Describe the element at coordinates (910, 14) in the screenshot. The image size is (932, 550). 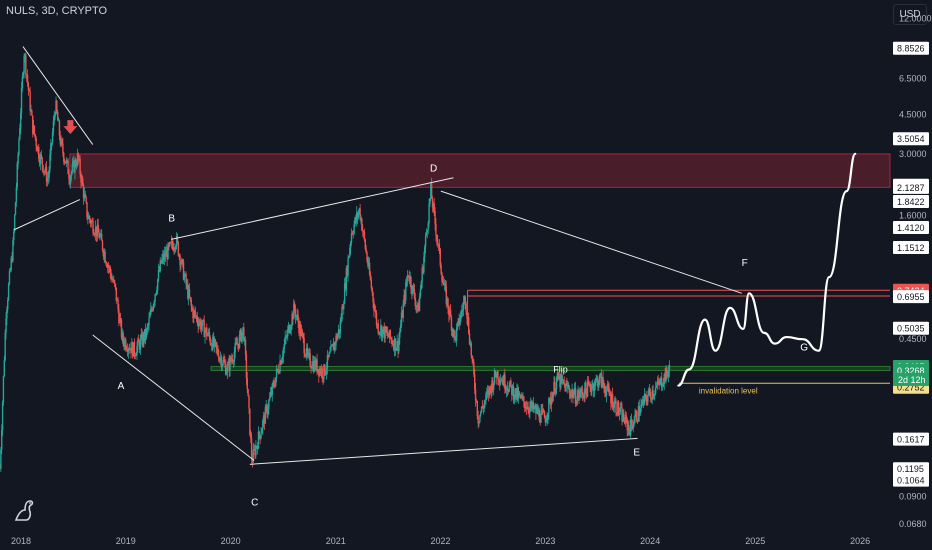
I see `currency-button: USD` at that location.